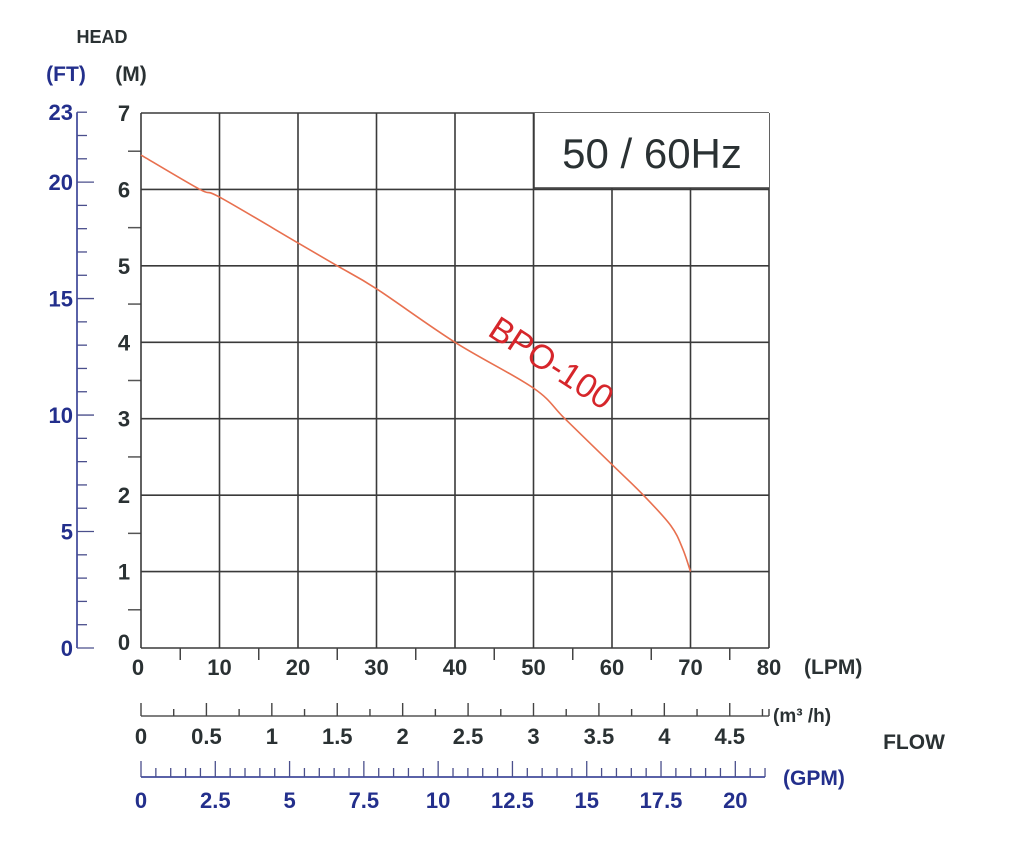 The image size is (1024, 861). Describe the element at coordinates (364, 800) in the screenshot. I see `gpm-tick-label: 7.5` at that location.